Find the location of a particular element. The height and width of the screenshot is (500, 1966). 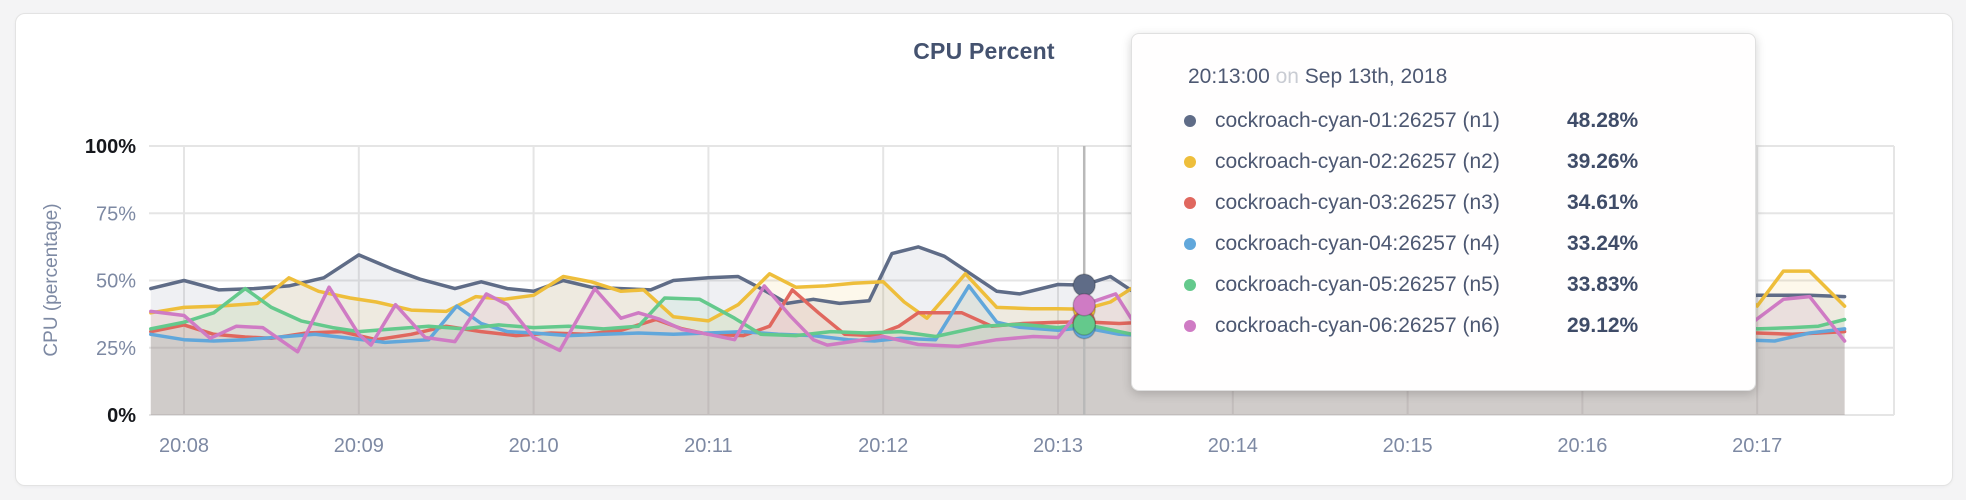

tooltip-row: cockroach-cyan-05:26257 (n5) 33.83% is located at coordinates (1450, 284).